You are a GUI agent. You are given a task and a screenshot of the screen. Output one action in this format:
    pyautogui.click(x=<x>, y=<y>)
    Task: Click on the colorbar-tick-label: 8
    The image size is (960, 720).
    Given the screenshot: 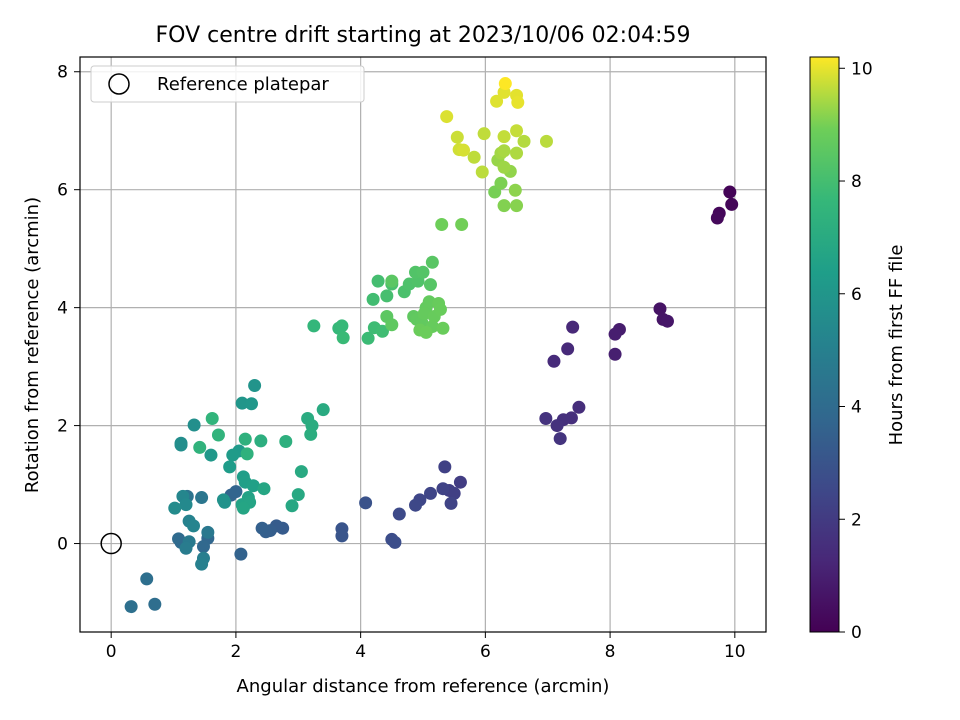 What is the action you would take?
    pyautogui.click(x=856, y=182)
    